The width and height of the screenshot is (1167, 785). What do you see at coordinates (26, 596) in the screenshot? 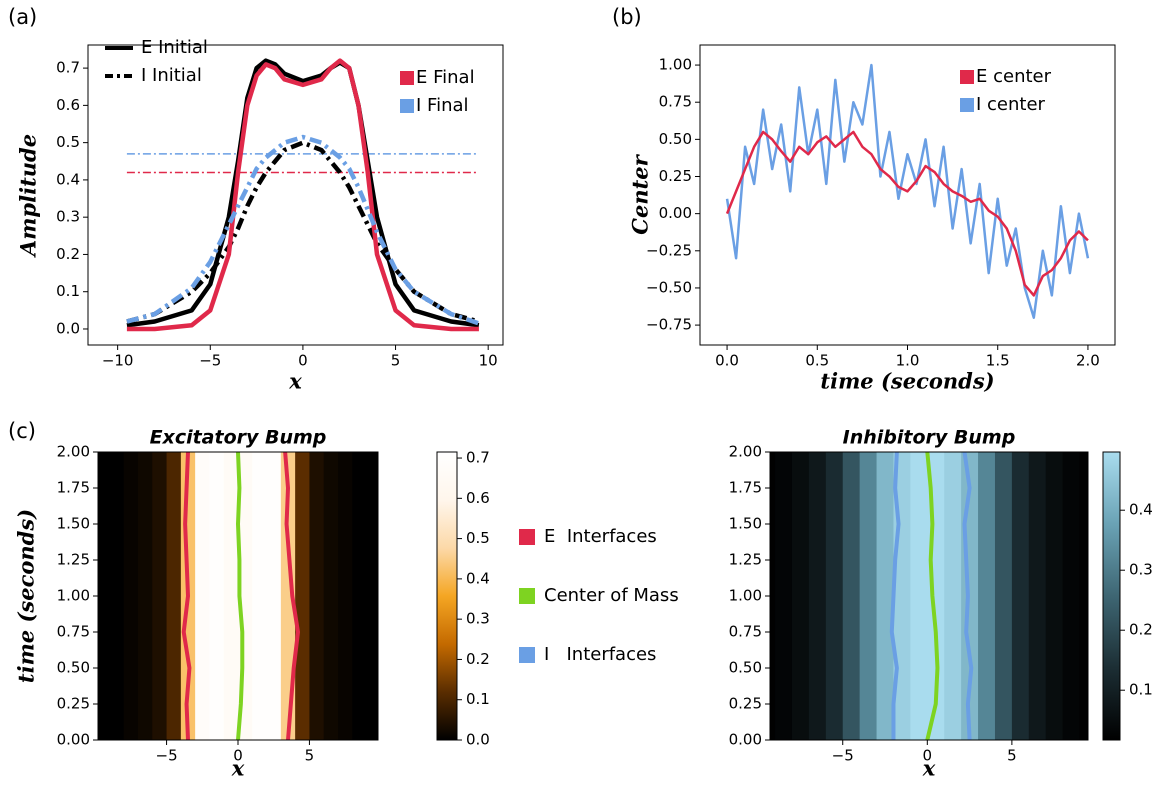
I see `y-axis-label: time (seconds)` at bounding box center [26, 596].